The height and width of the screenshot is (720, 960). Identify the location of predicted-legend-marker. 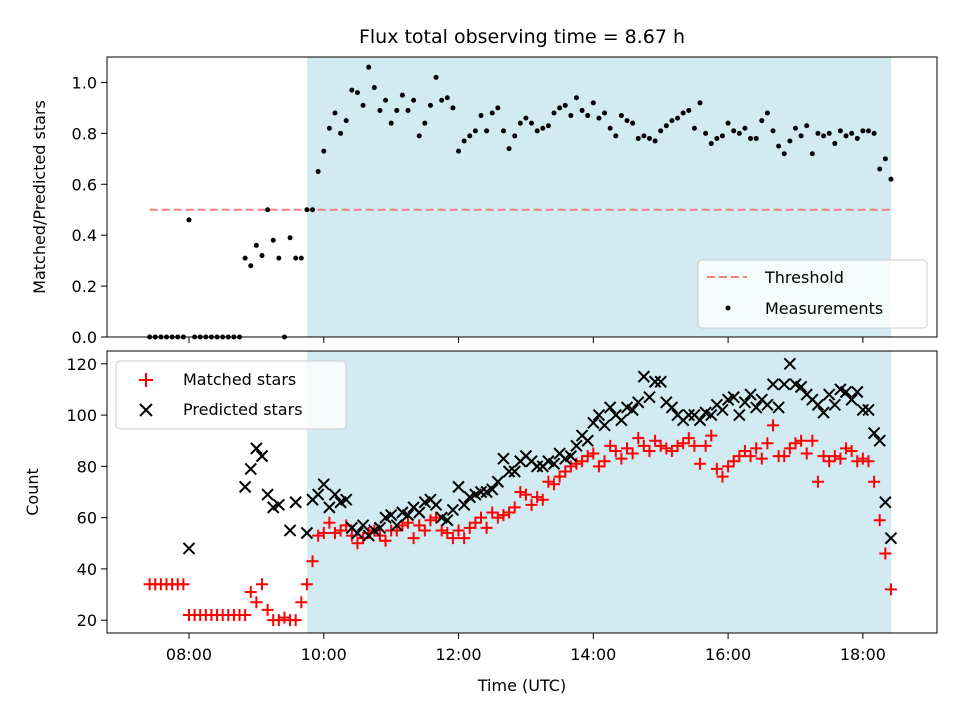
(146, 410).